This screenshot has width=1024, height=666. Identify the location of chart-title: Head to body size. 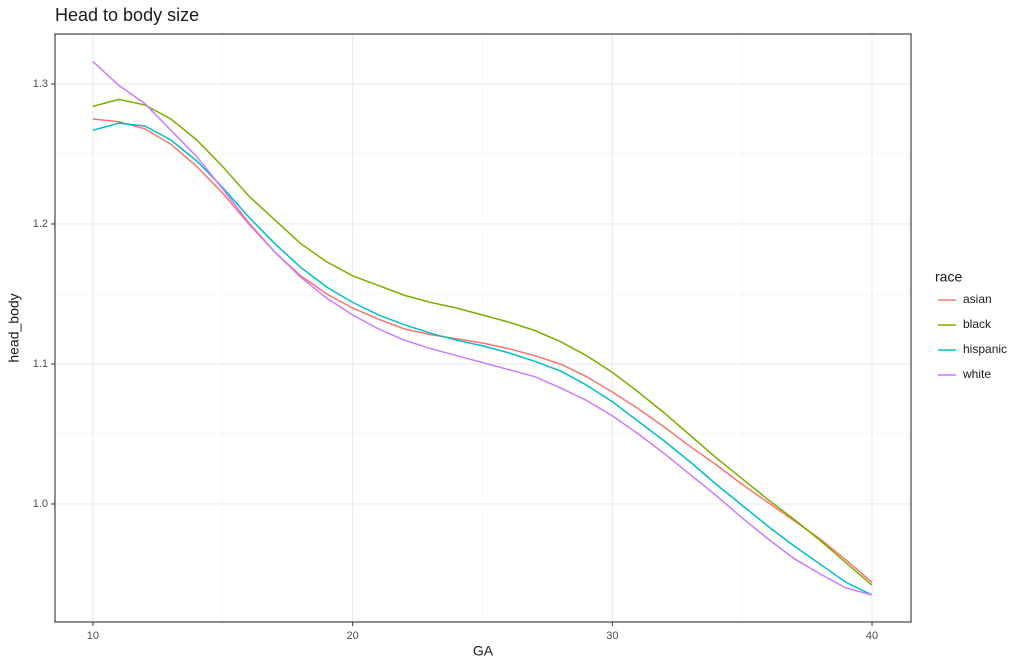
(127, 15).